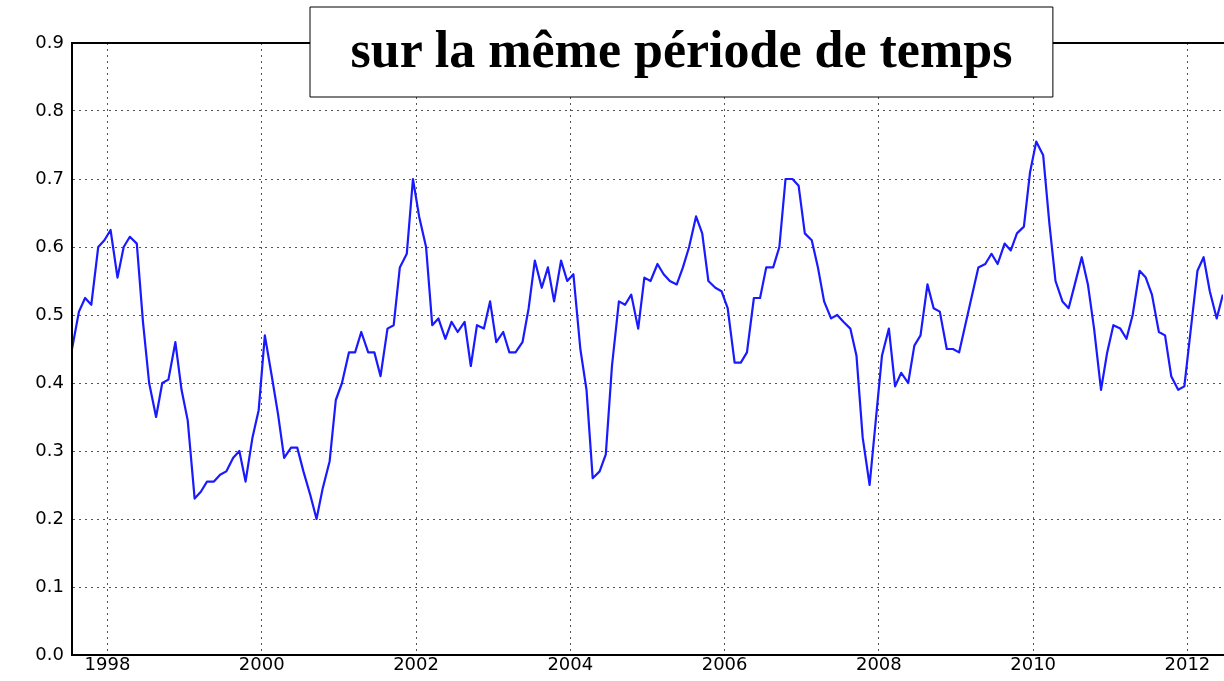 This screenshot has width=1224, height=681. What do you see at coordinates (1187, 664) in the screenshot?
I see `x-tick-label: 2012` at bounding box center [1187, 664].